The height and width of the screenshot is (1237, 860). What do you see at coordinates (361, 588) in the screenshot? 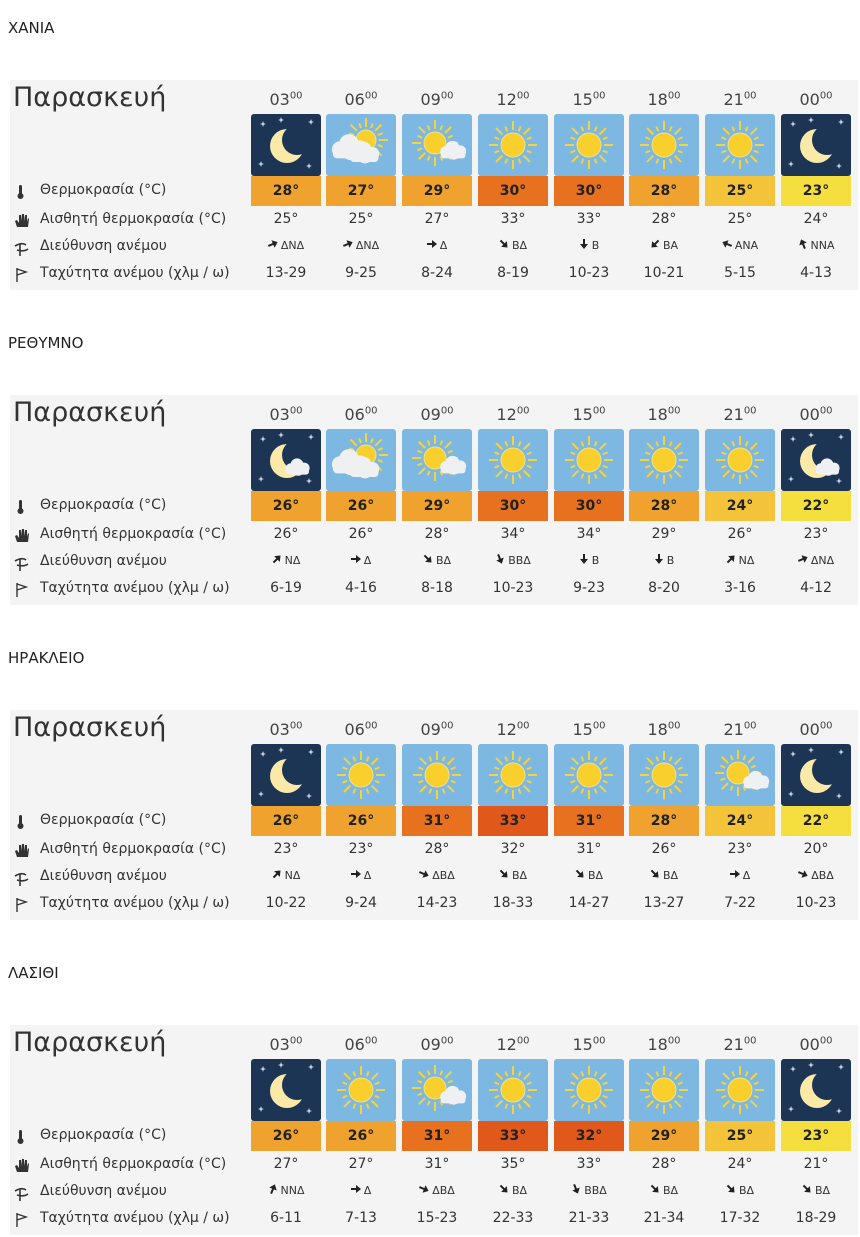
I see `wind-speed: 4-16` at bounding box center [361, 588].